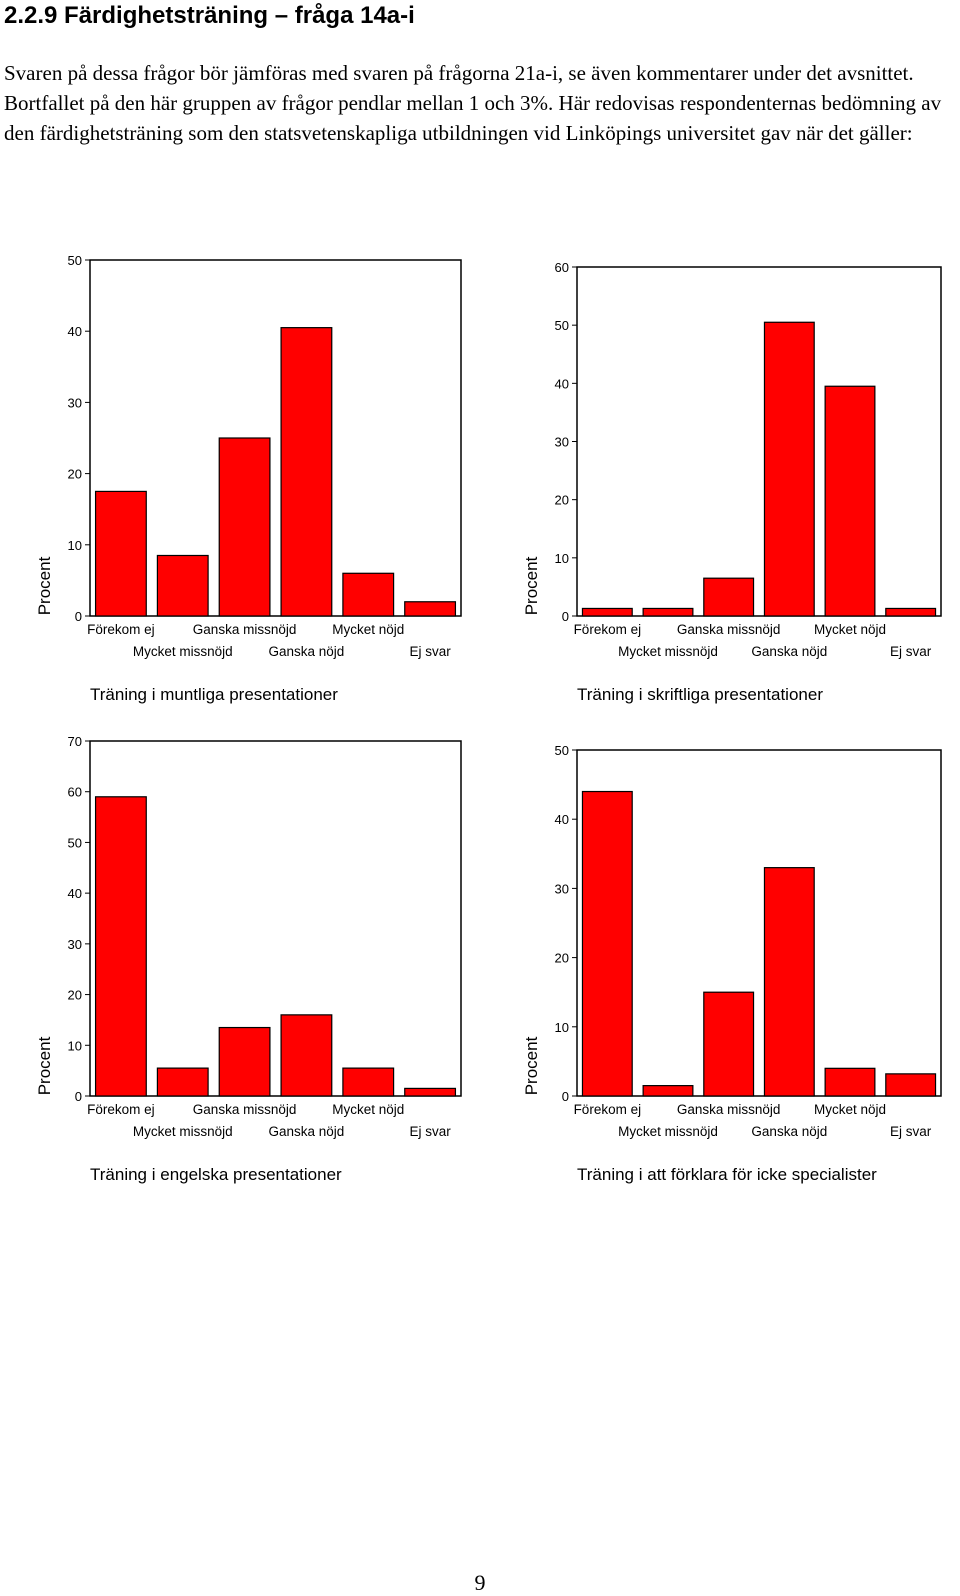 The width and height of the screenshot is (960, 1596). Describe the element at coordinates (216, 1174) in the screenshot. I see `chart-title: Träning i engelska presentationer` at that location.